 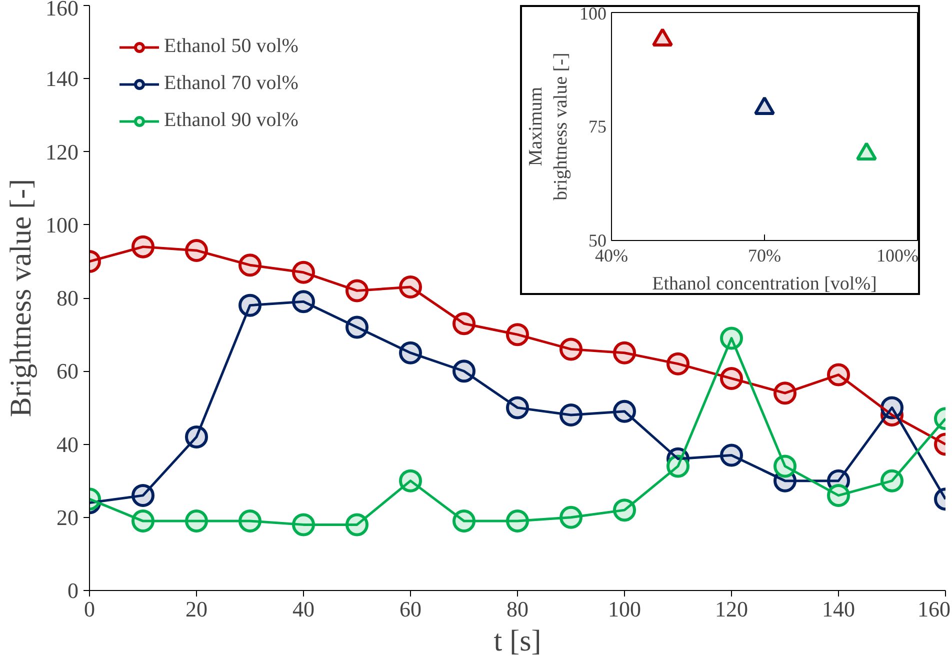 What do you see at coordinates (897, 256) in the screenshot?
I see `x-tick-label: 100%` at bounding box center [897, 256].